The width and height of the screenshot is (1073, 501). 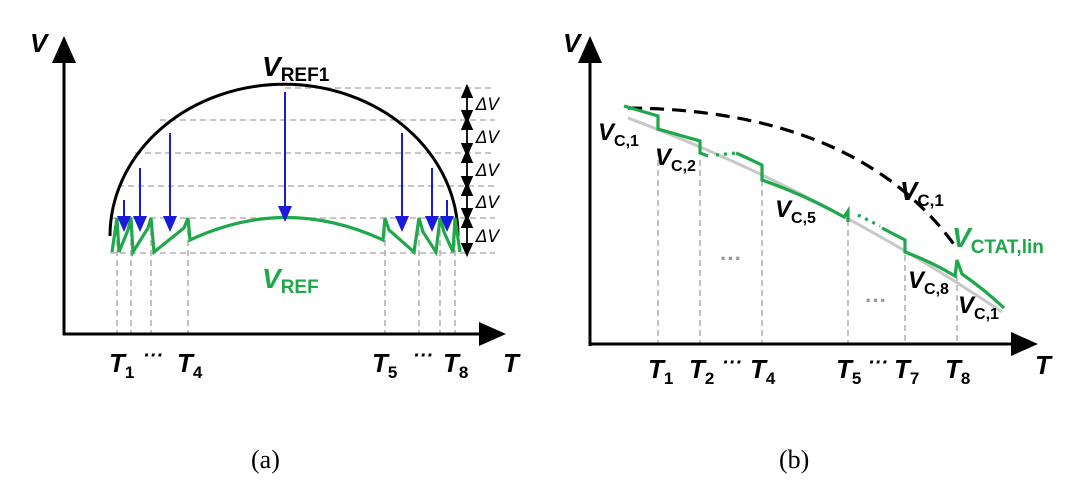 What do you see at coordinates (701, 371) in the screenshot?
I see `tick-t2: T2` at bounding box center [701, 371].